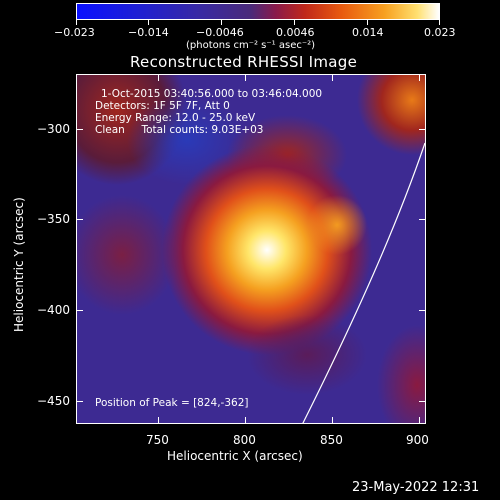 This screenshot has width=500, height=500. Describe the element at coordinates (220, 32) in the screenshot. I see `colorbar-label: −0.0046` at that location.